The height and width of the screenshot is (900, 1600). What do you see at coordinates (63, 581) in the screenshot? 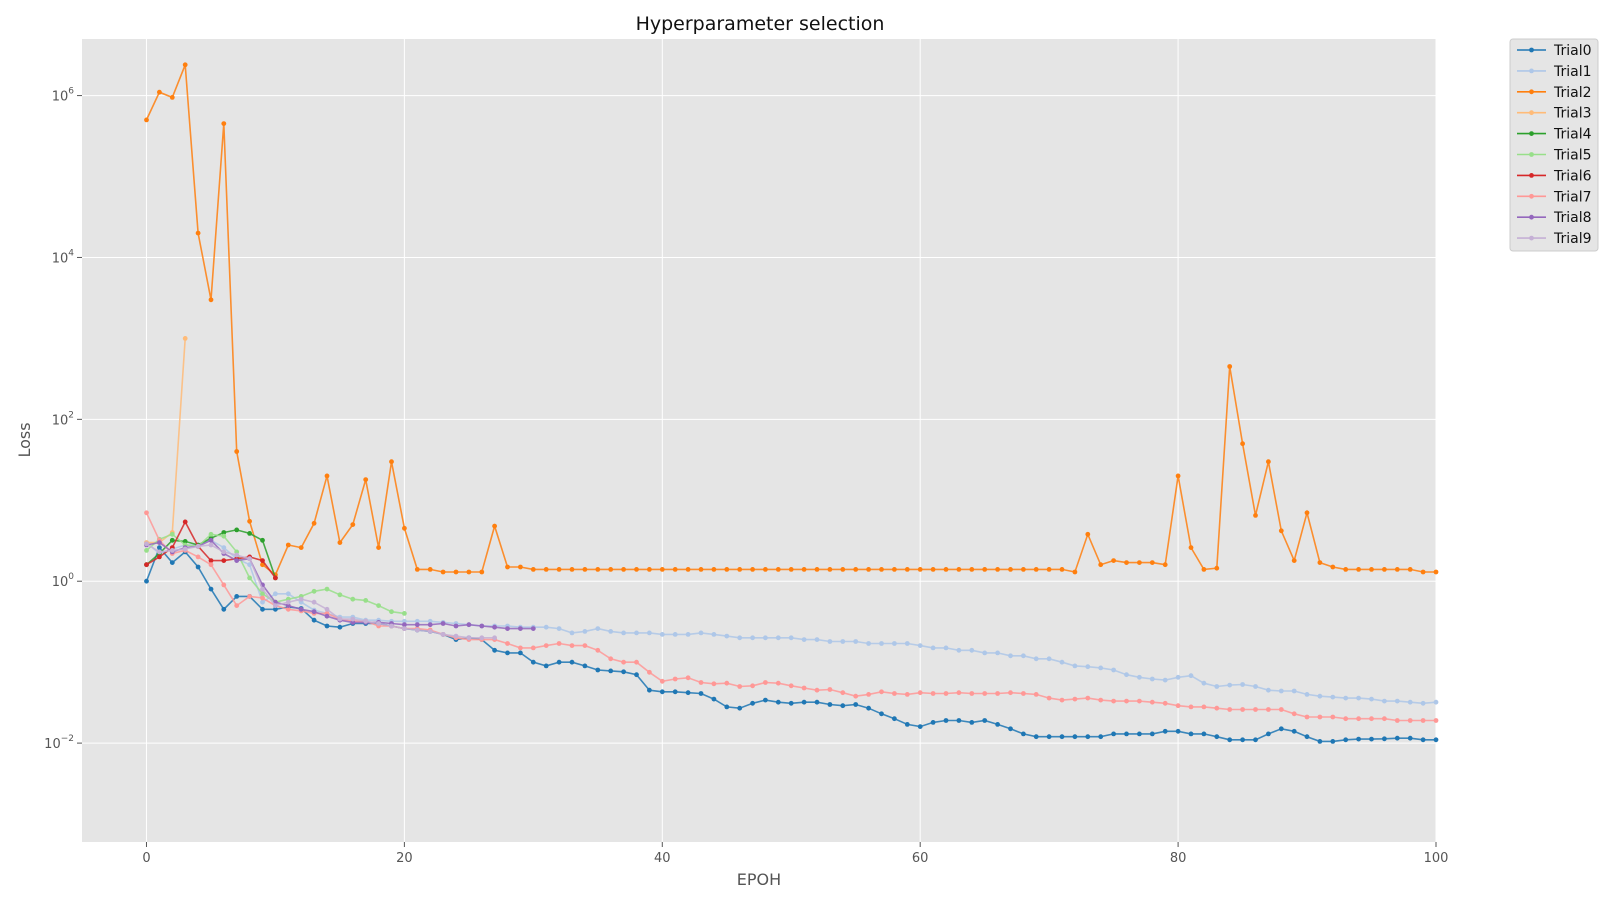
I see `y-tick-label: 10⁰` at bounding box center [63, 581].